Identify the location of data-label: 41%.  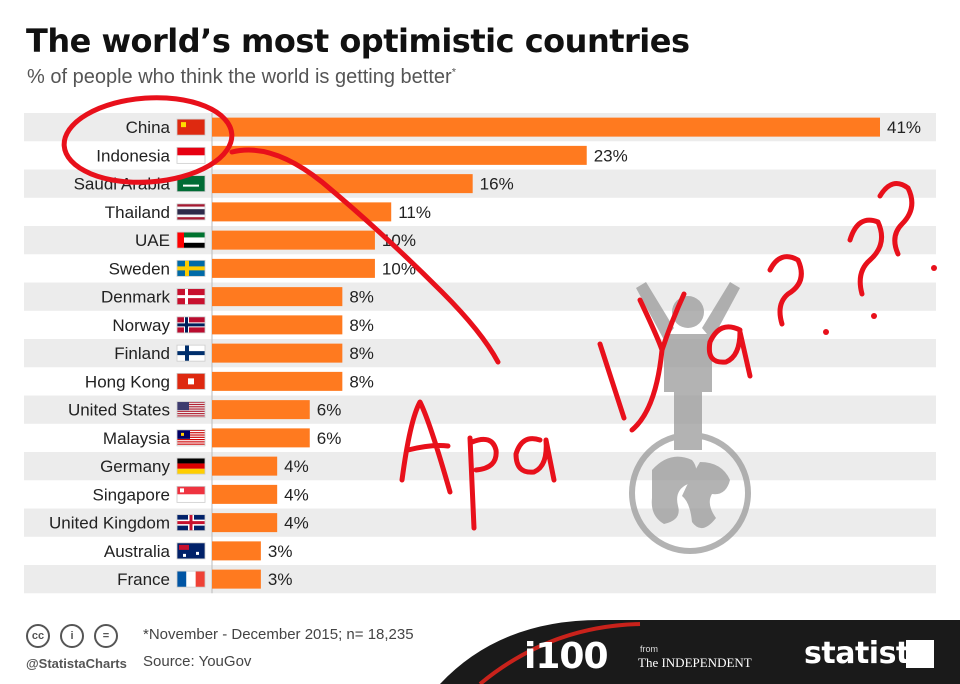
(904, 127).